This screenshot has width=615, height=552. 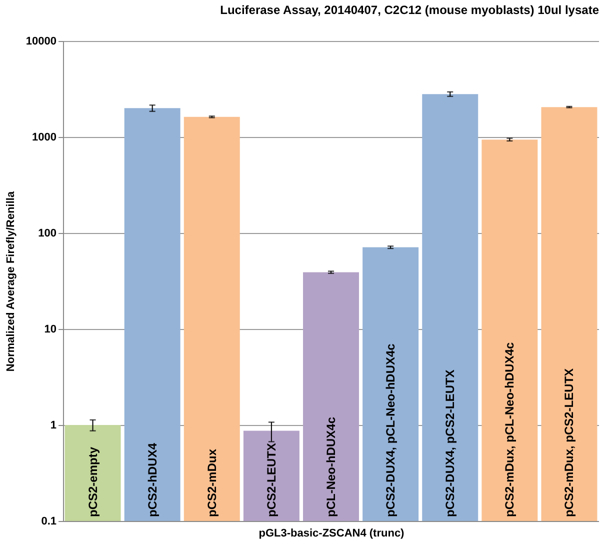 What do you see at coordinates (410, 10) in the screenshot?
I see `chart-title: Luciferase Assay, 20140407, C2C12 (mouse myoblasts) 10ul lysate` at bounding box center [410, 10].